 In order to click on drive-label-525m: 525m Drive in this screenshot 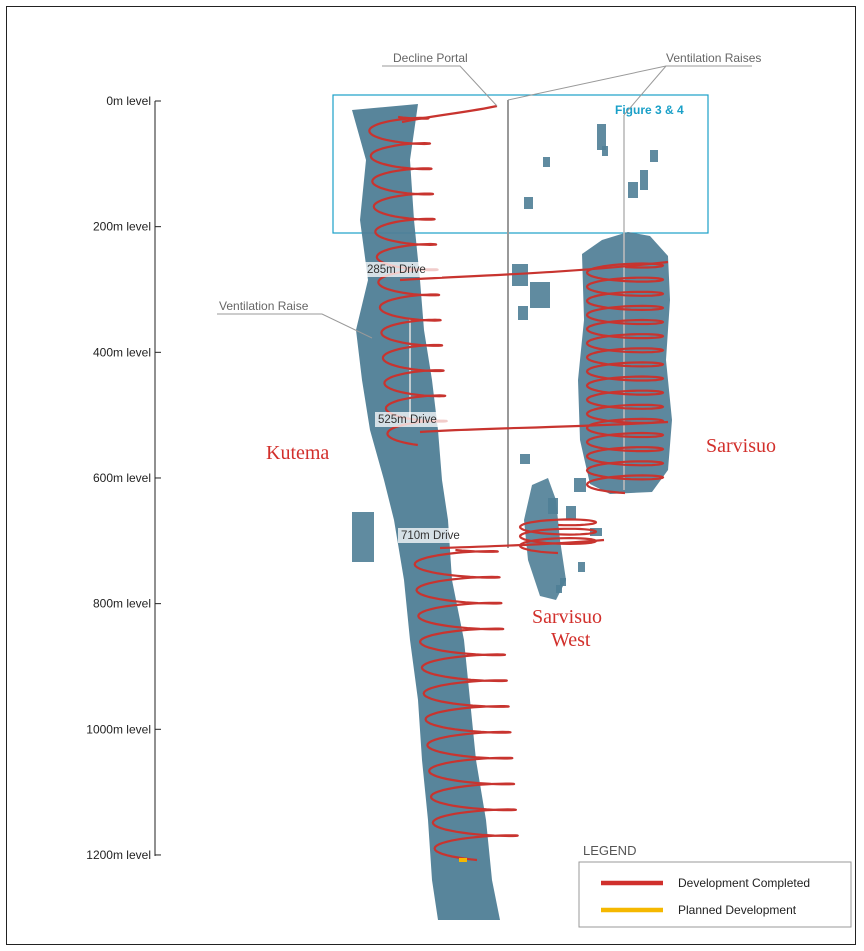, I will do `click(407, 420)`.